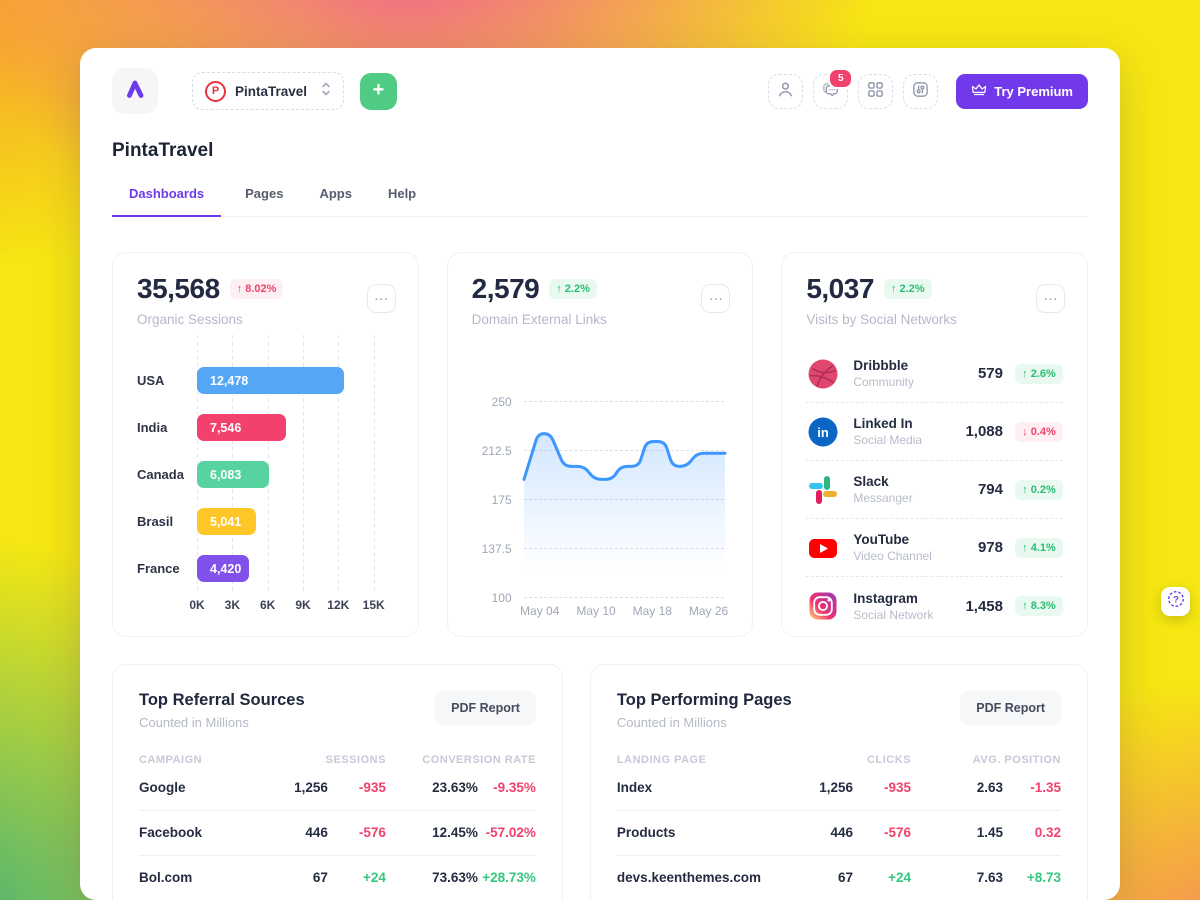 The width and height of the screenshot is (1200, 900). Describe the element at coordinates (256, 289) in the screenshot. I see `organic-sessions-delta-badge: ↑ 8.02%` at that location.